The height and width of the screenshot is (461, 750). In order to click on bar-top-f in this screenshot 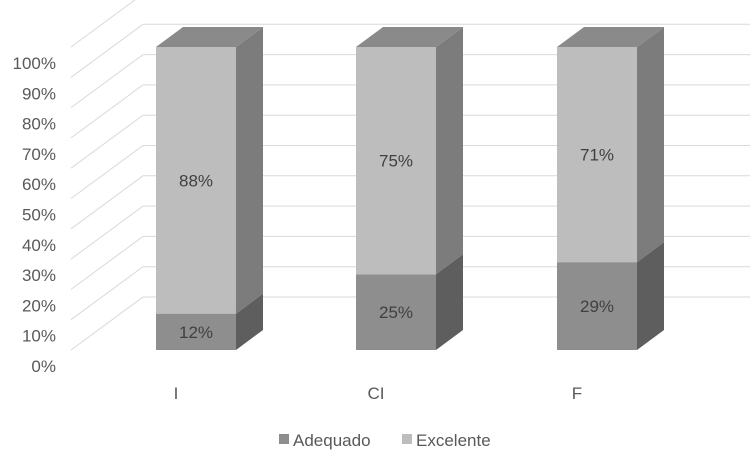, I will do `click(610, 37)`.